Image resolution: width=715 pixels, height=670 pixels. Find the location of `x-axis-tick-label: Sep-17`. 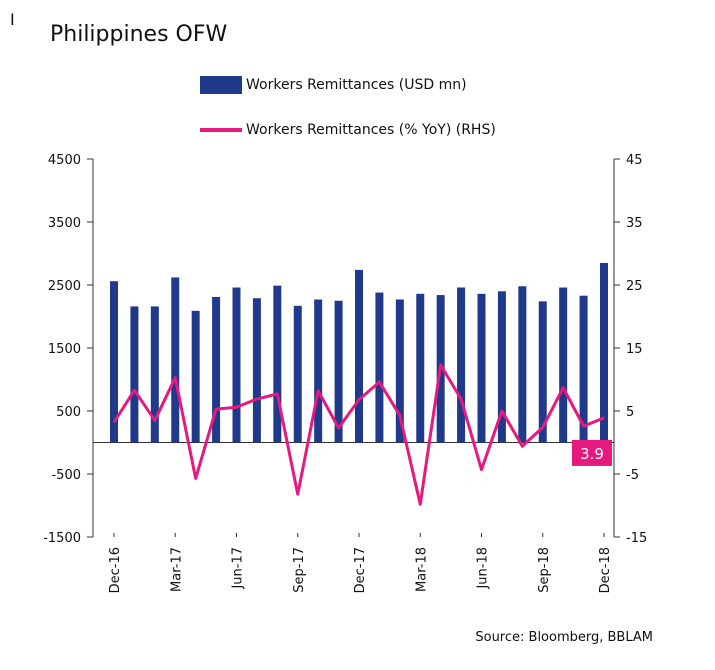

x-axis-tick-label: Sep-17 is located at coordinates (299, 570).